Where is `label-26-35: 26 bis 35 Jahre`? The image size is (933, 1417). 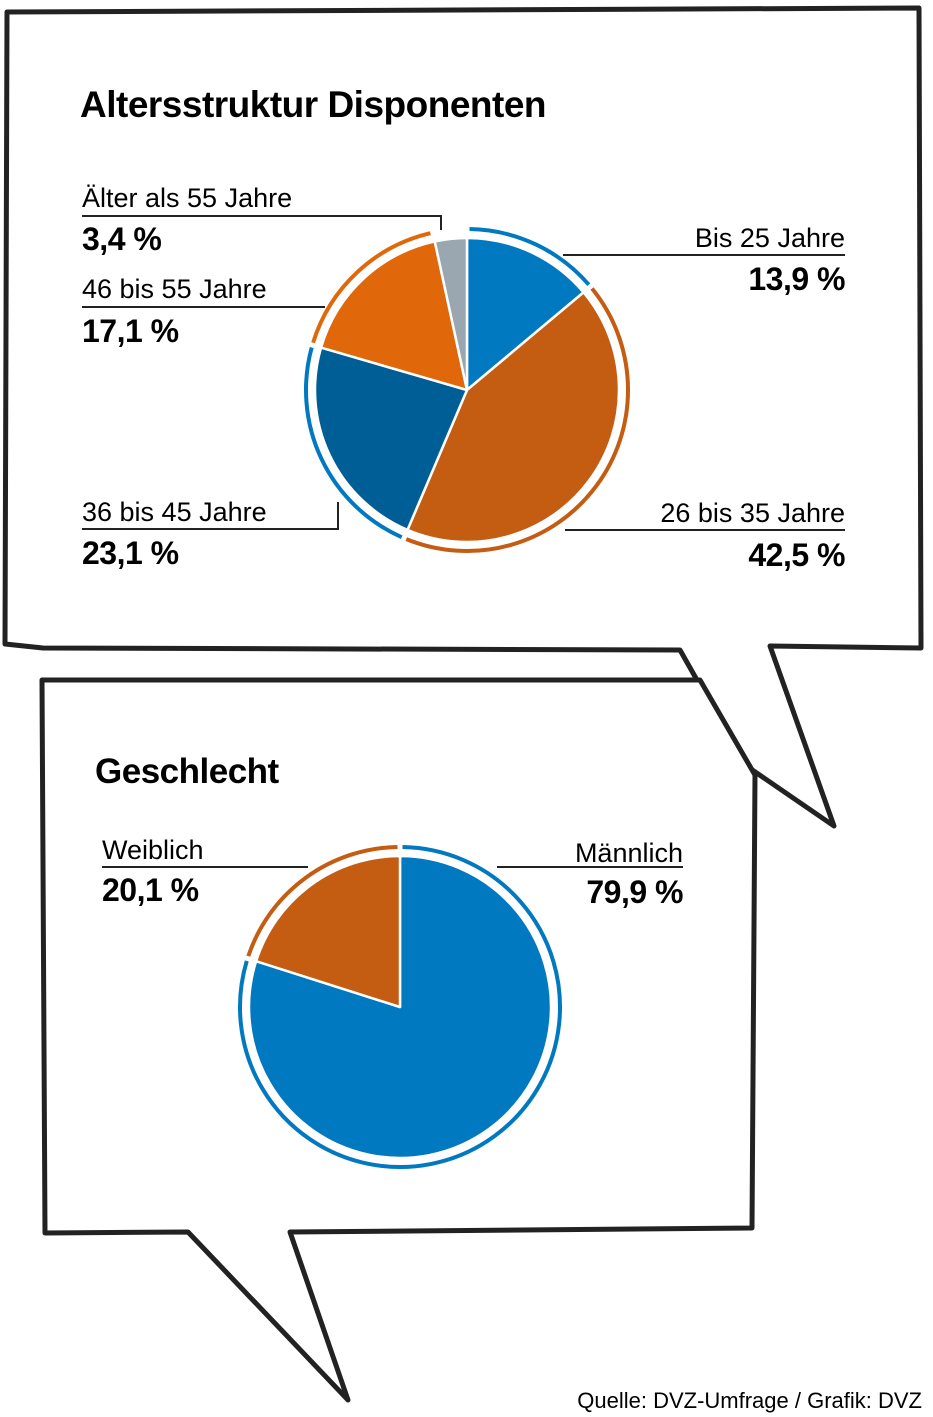
label-26-35: 26 bis 35 Jahre is located at coordinates (752, 513).